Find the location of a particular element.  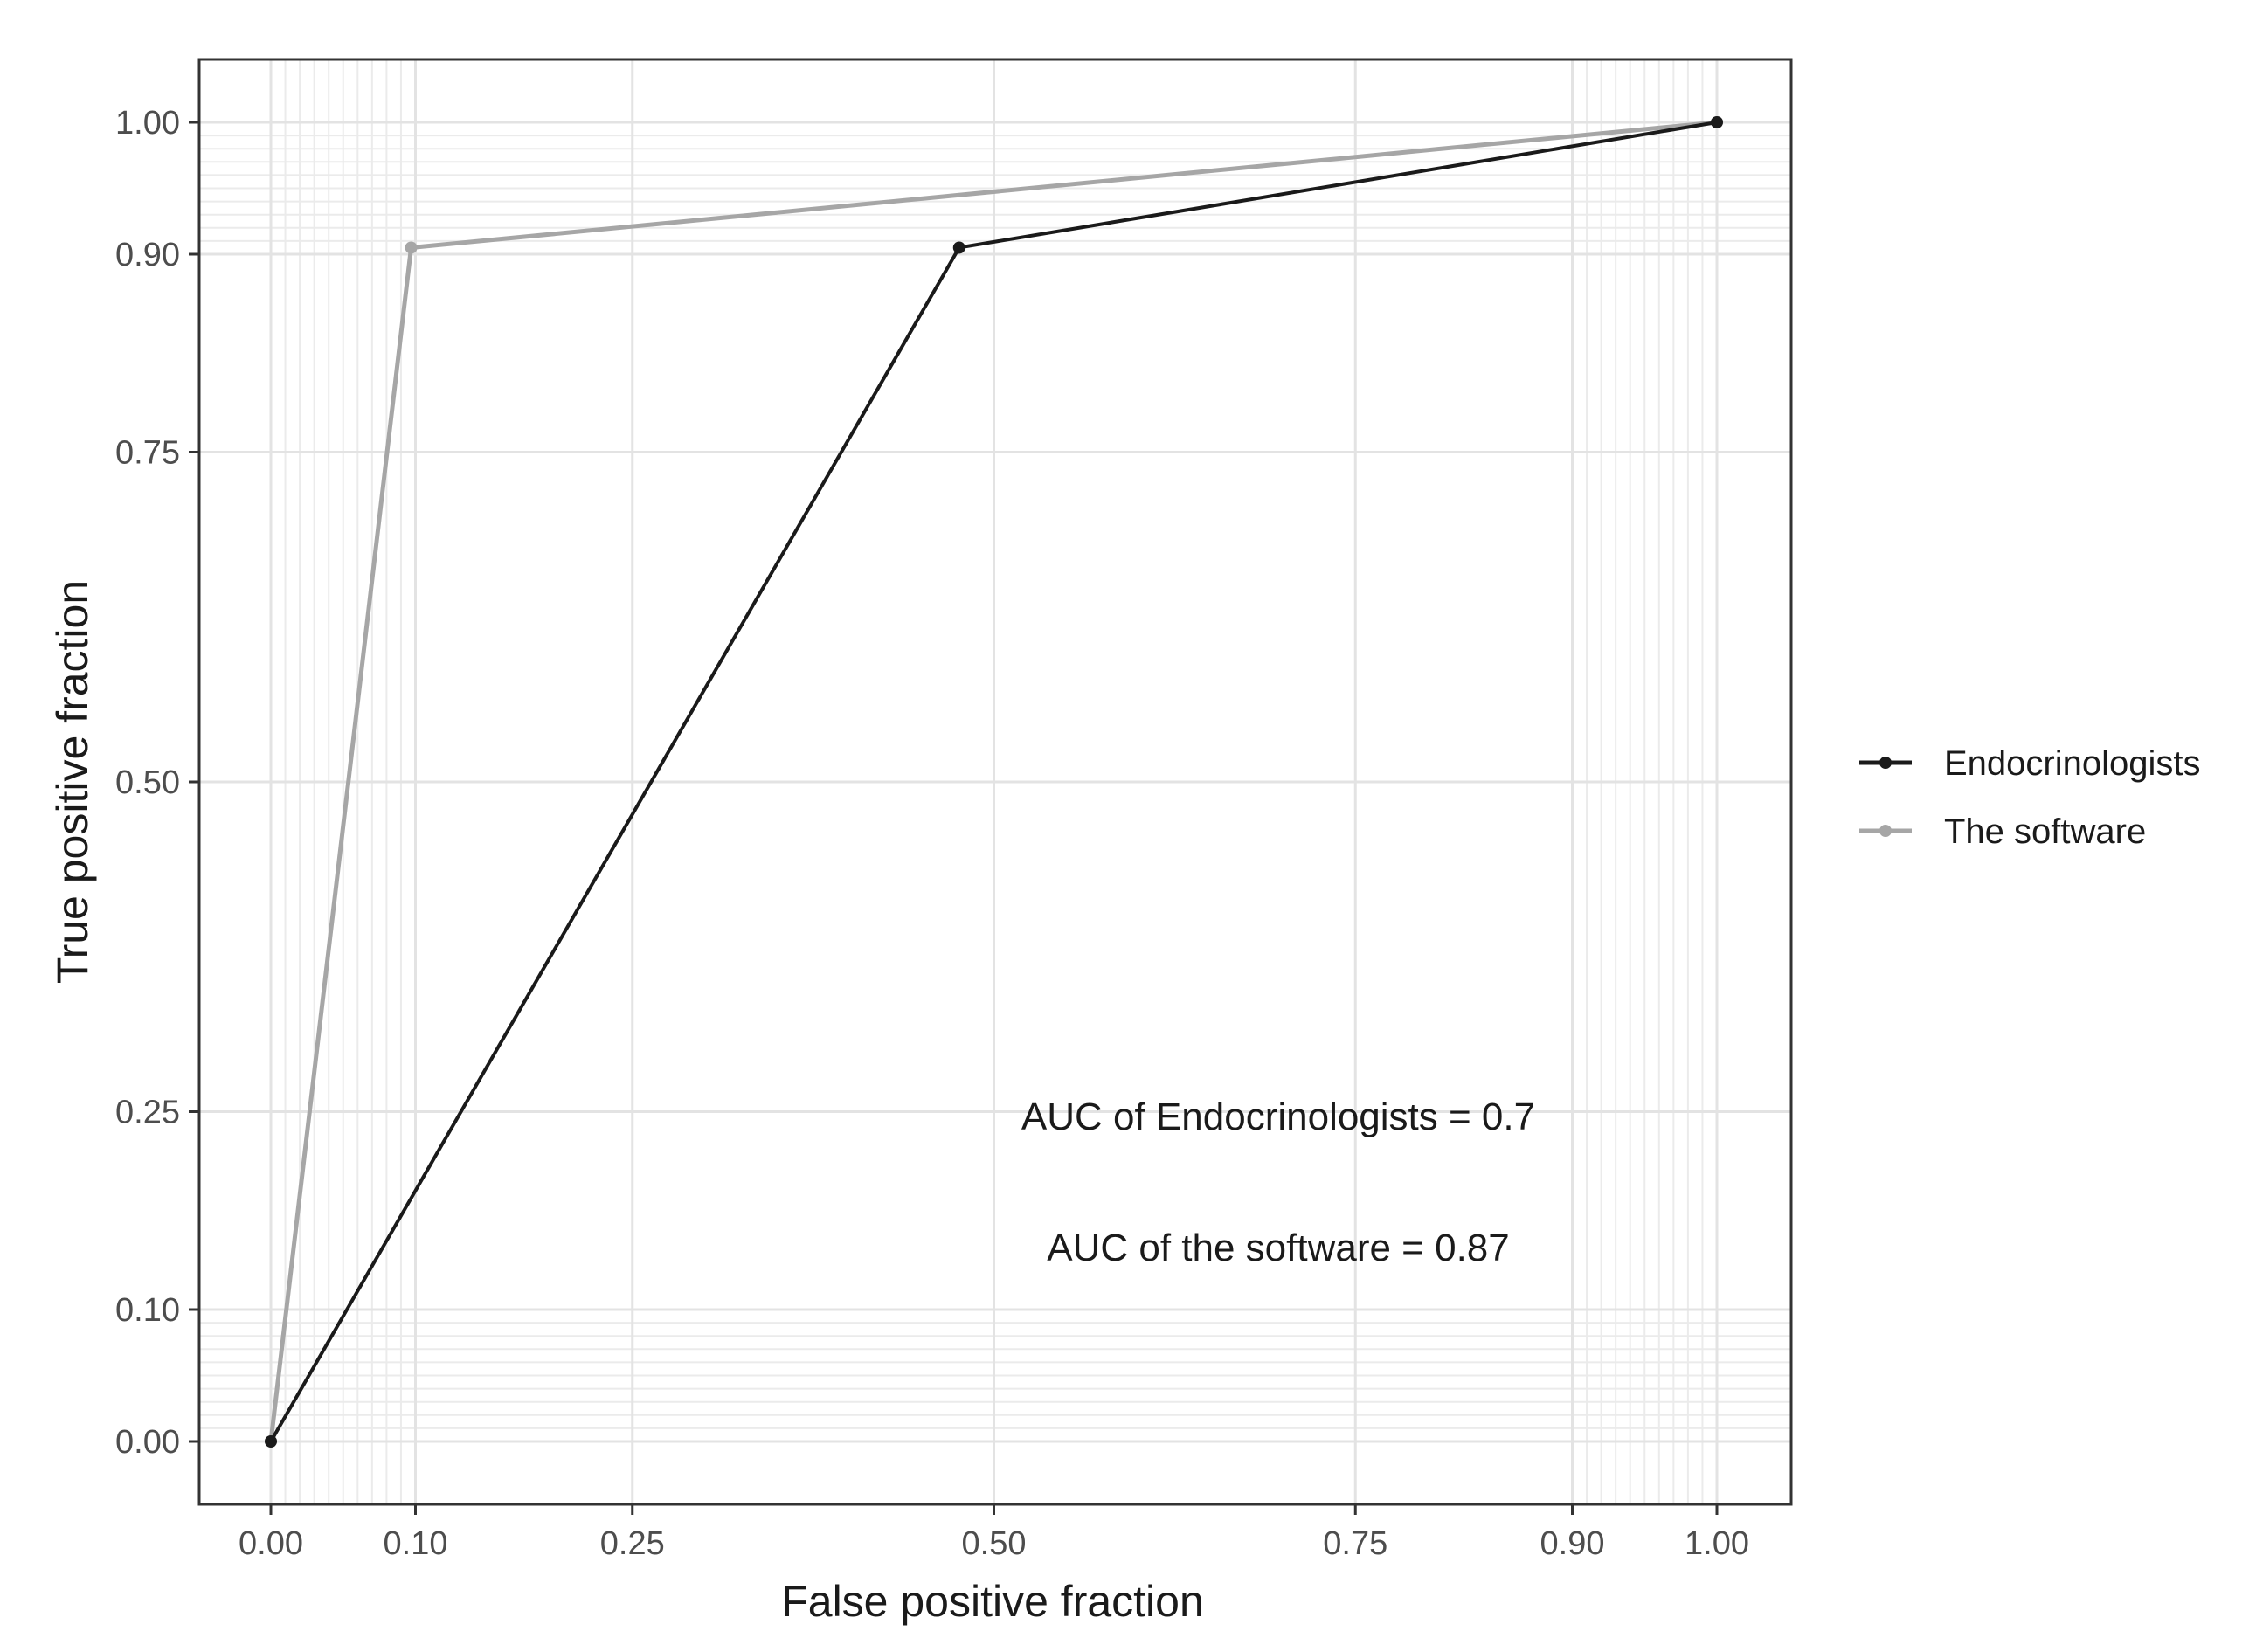

x-tick-label: 1.00 is located at coordinates (1717, 1543).